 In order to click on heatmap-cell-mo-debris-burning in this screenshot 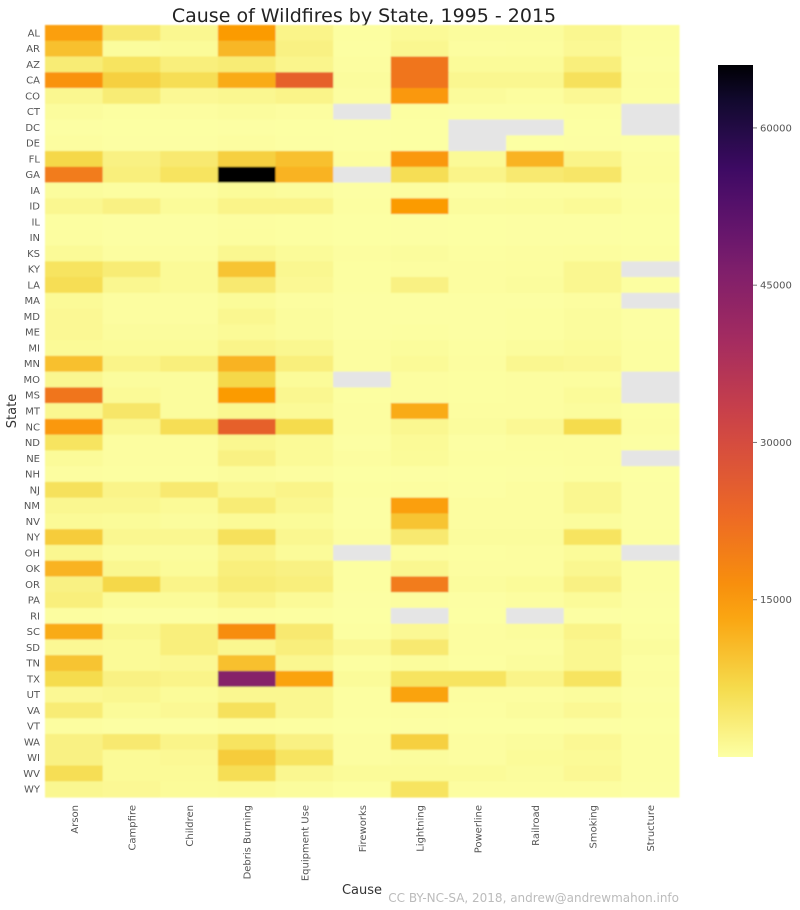, I will do `click(247, 379)`.